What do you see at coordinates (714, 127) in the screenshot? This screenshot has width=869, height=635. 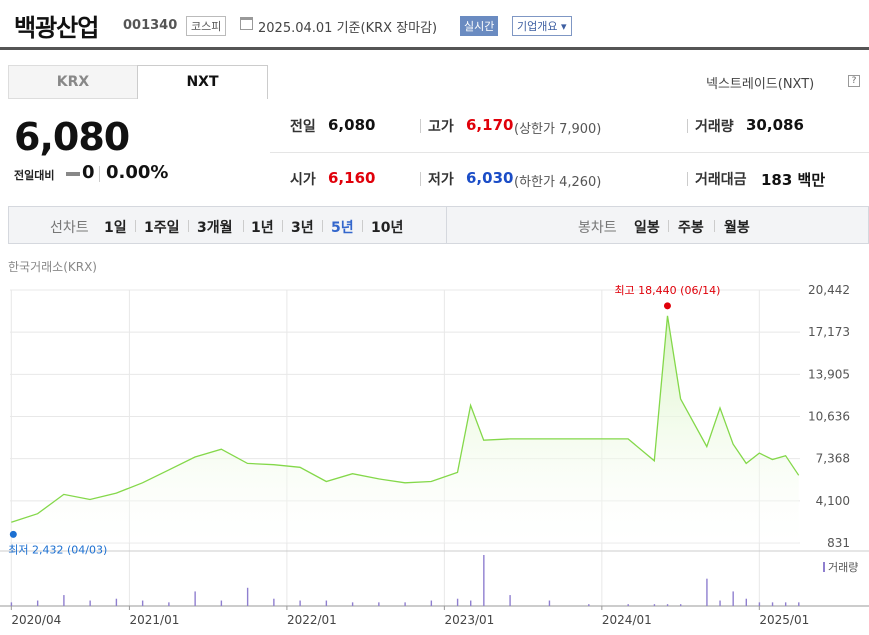 I see `volume-label: 거래량` at bounding box center [714, 127].